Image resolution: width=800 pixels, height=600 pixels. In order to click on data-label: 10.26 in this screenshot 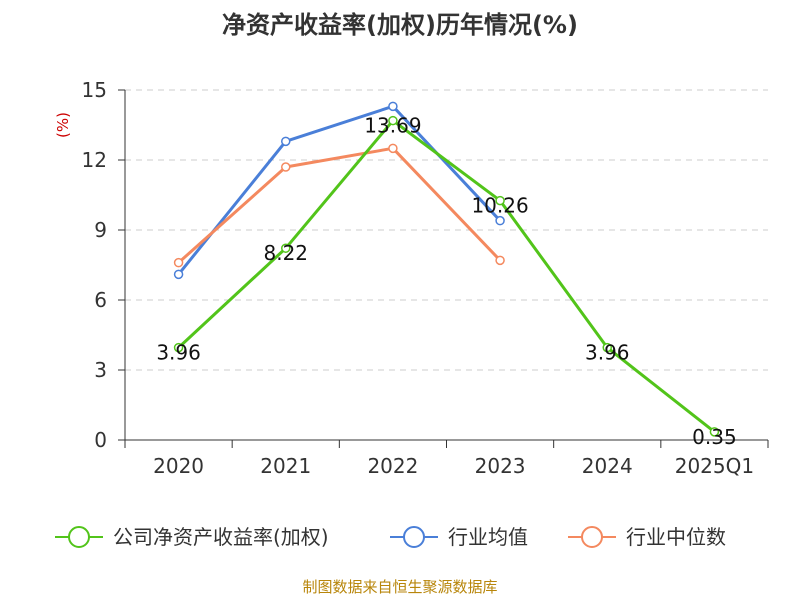, I will do `click(499, 206)`.